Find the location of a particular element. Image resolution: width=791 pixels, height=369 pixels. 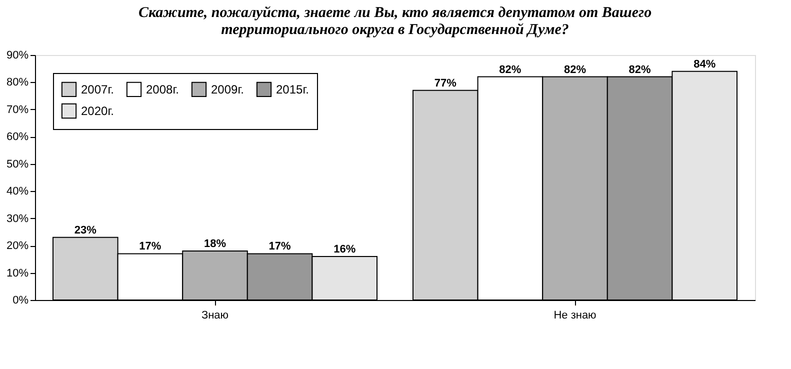

data-label: 18% is located at coordinates (215, 244).